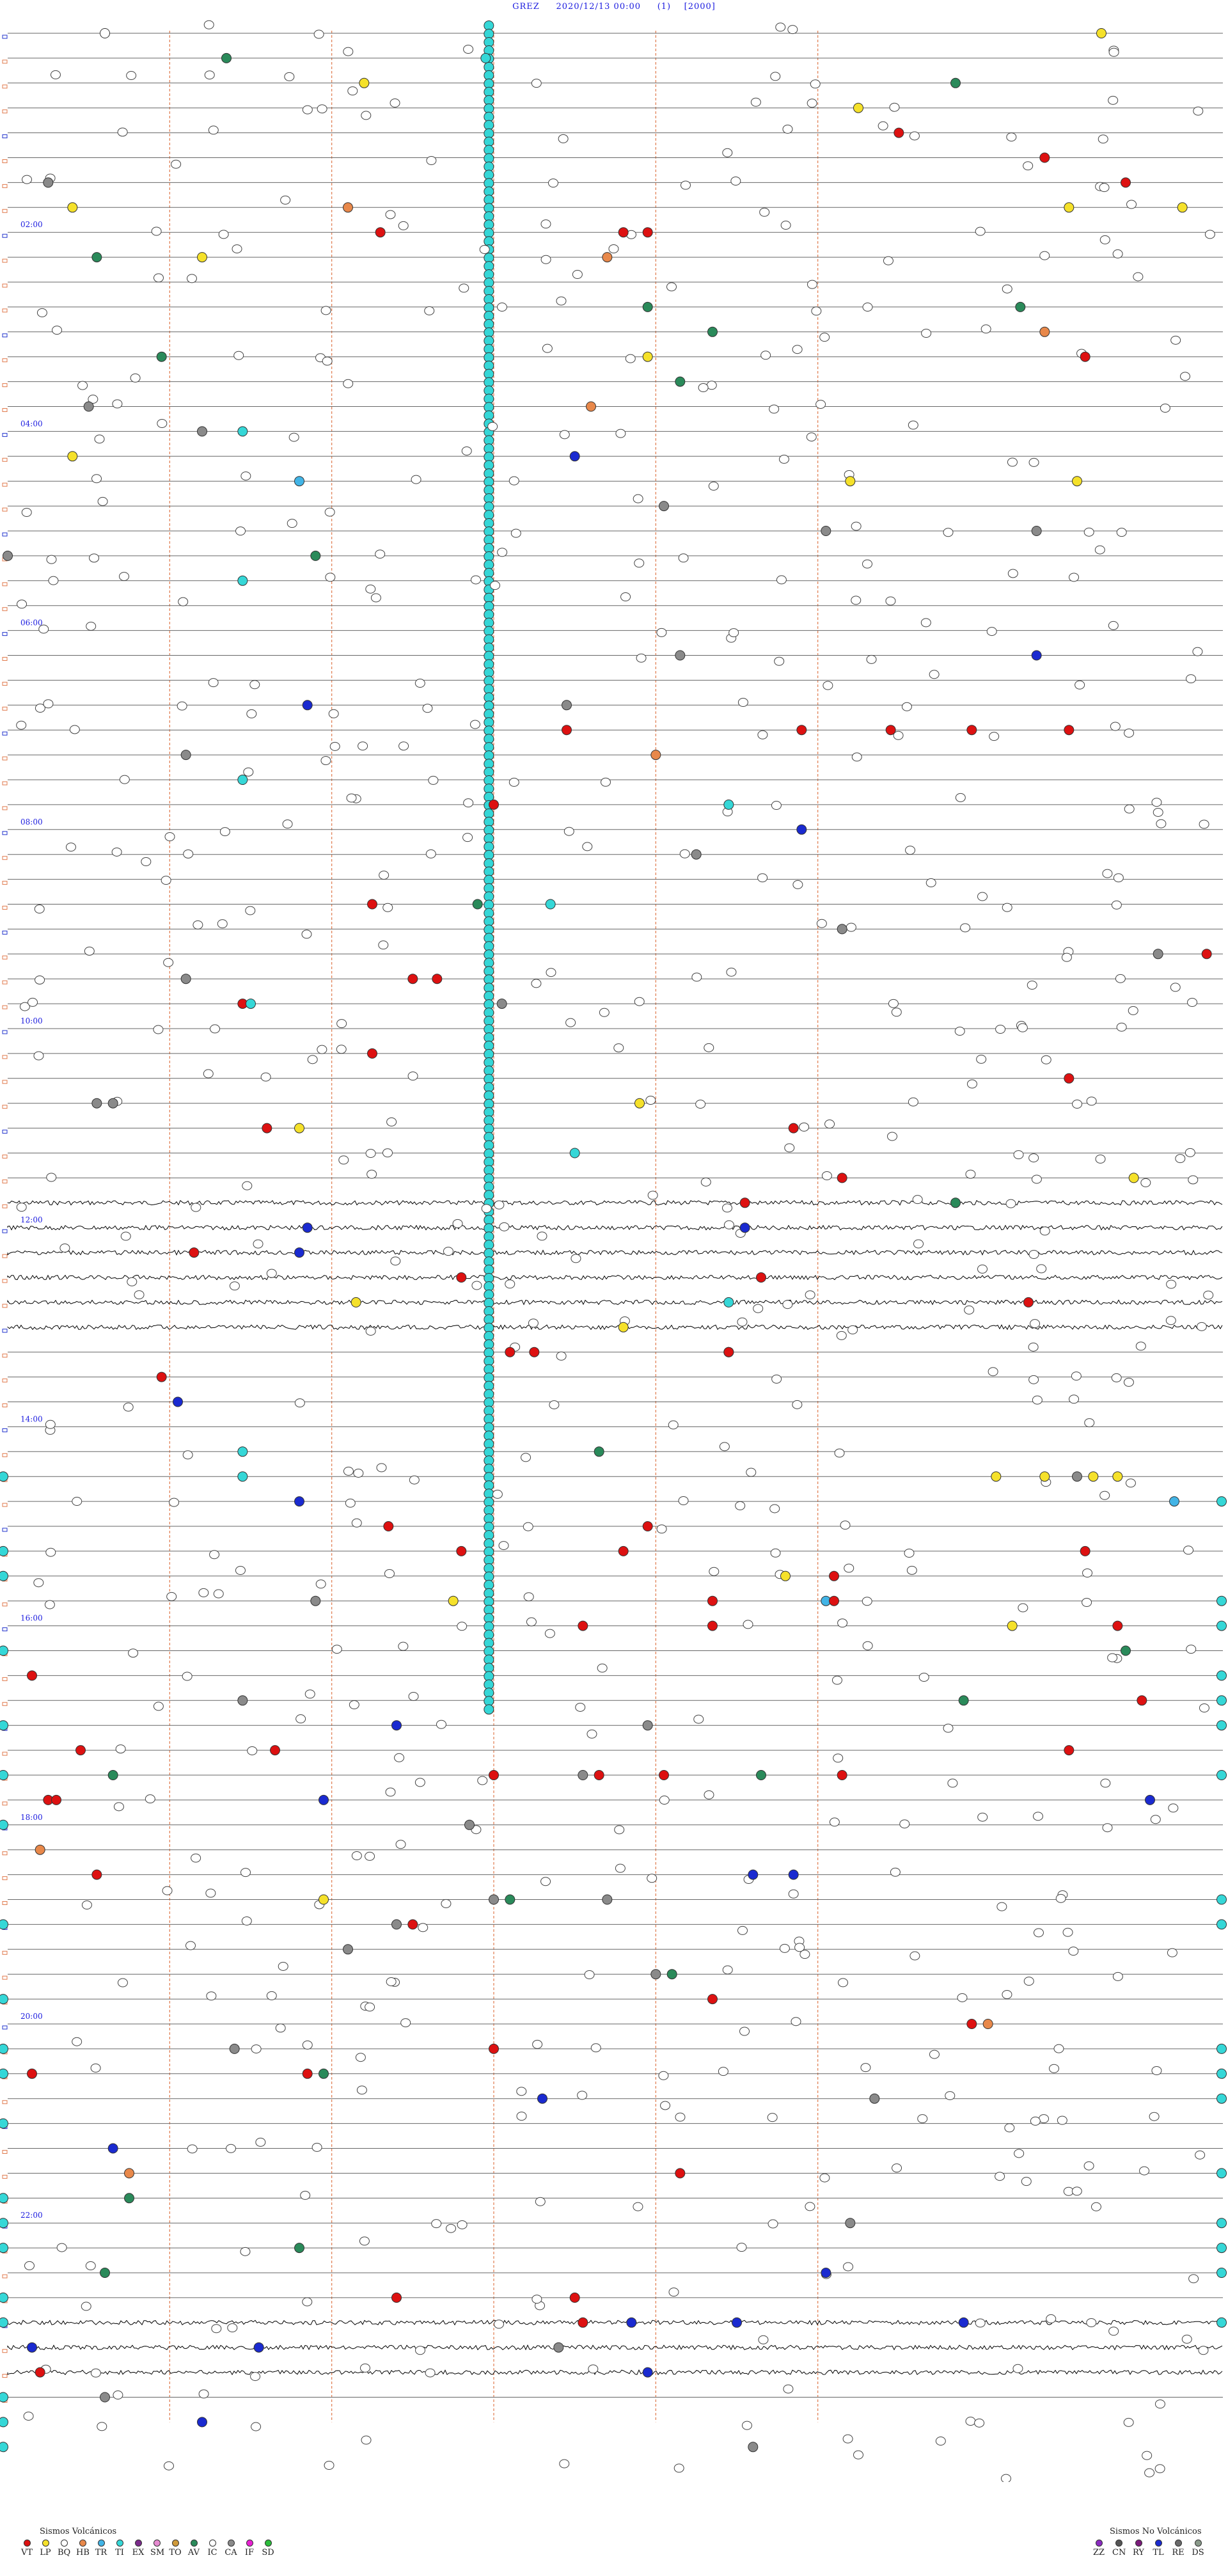 Image resolution: width=1228 pixels, height=2576 pixels. I want to click on hour-label: 02:00, so click(31, 224).